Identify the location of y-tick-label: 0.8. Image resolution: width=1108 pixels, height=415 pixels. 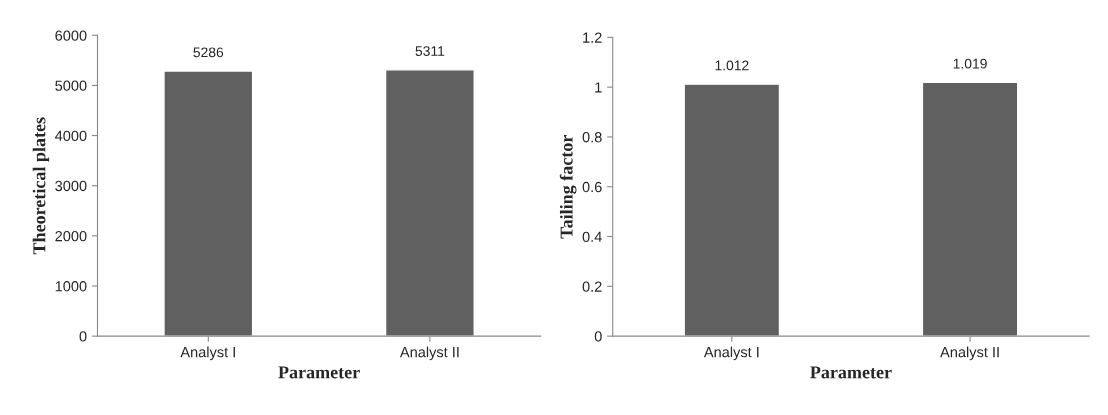
(592, 137).